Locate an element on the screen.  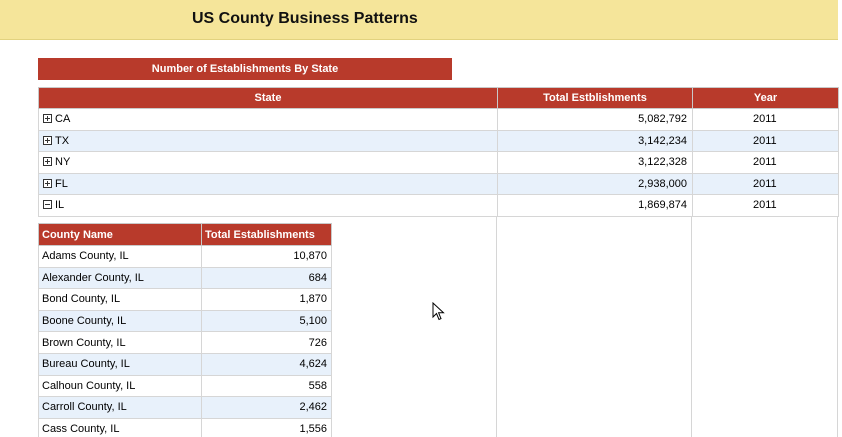
state-name: CA is located at coordinates (63, 119).